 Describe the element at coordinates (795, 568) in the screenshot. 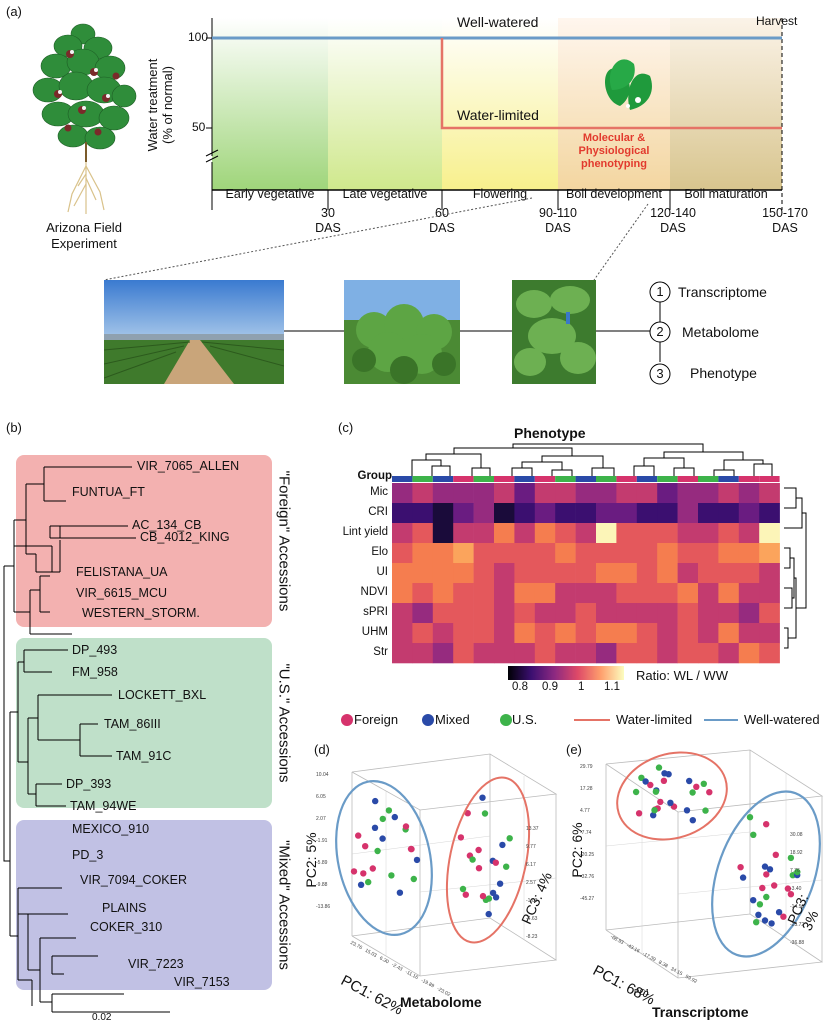

I see `row-dendrogram` at that location.